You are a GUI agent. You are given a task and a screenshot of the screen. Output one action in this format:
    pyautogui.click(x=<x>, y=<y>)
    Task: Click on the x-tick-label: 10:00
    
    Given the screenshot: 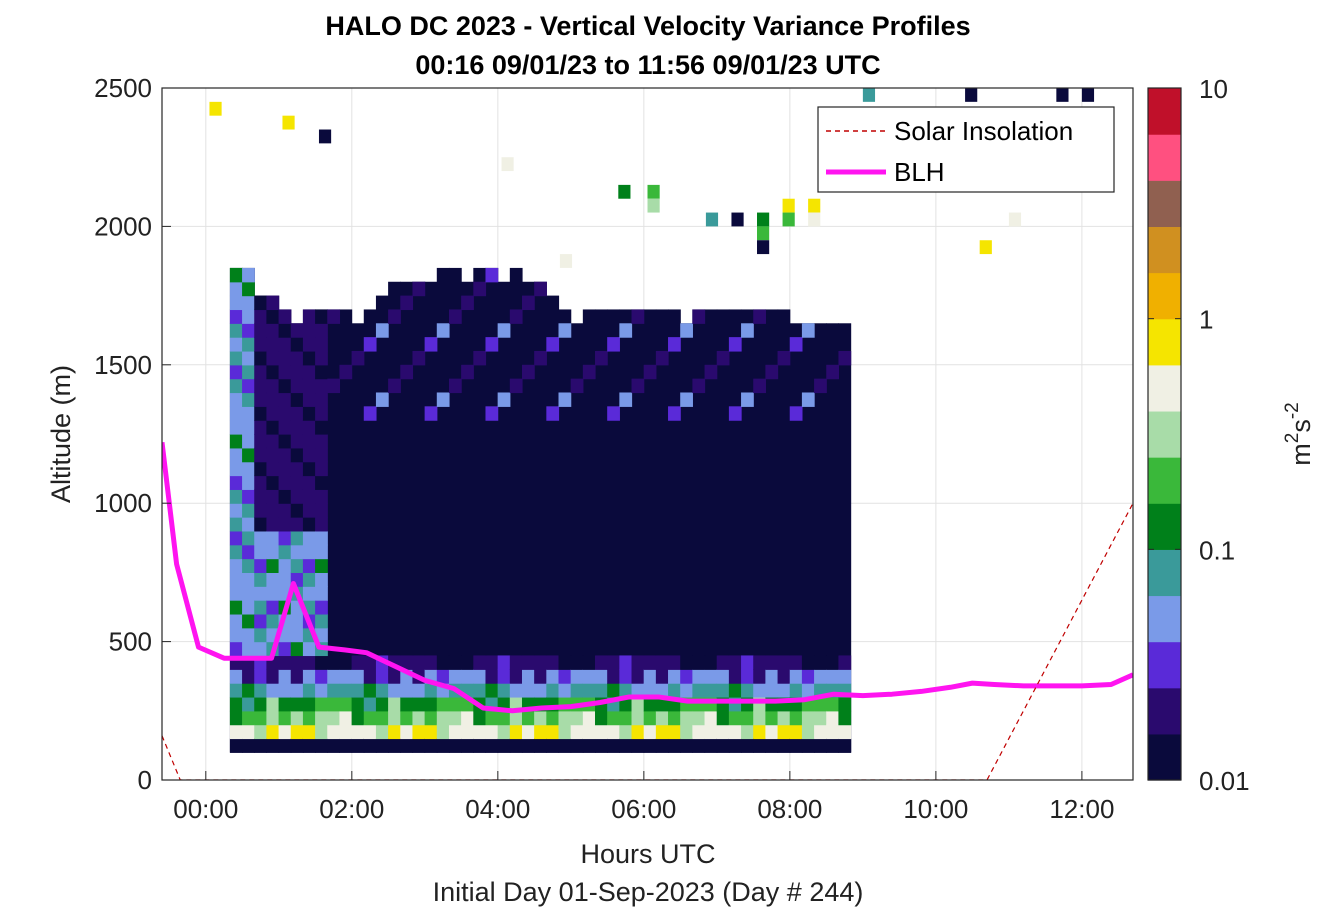 What is the action you would take?
    pyautogui.click(x=935, y=809)
    